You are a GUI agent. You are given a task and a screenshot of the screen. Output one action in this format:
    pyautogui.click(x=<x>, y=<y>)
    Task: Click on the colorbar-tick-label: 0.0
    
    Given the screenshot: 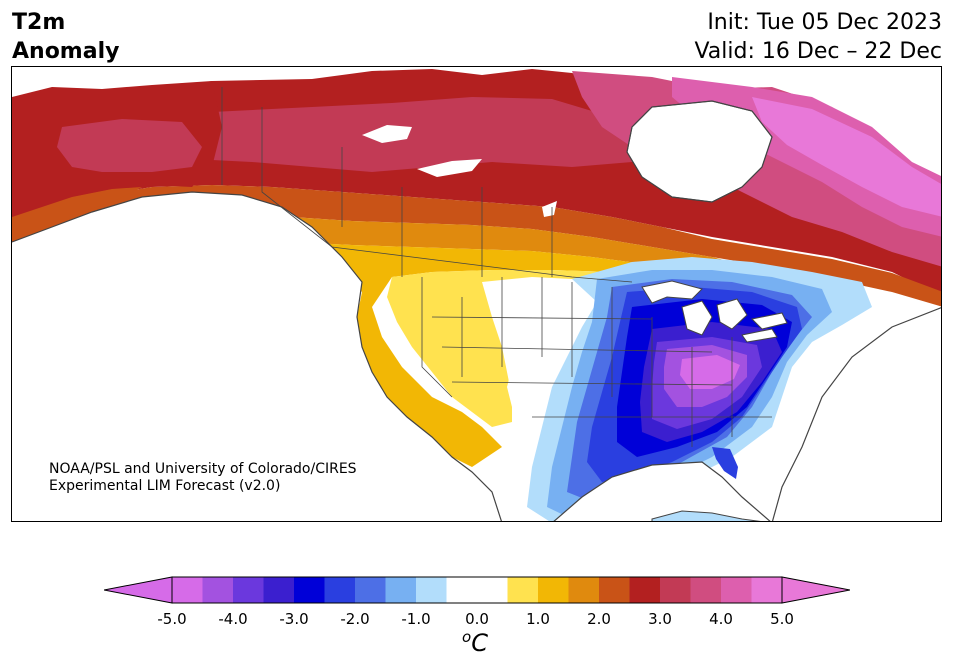 What is the action you would take?
    pyautogui.click(x=477, y=619)
    